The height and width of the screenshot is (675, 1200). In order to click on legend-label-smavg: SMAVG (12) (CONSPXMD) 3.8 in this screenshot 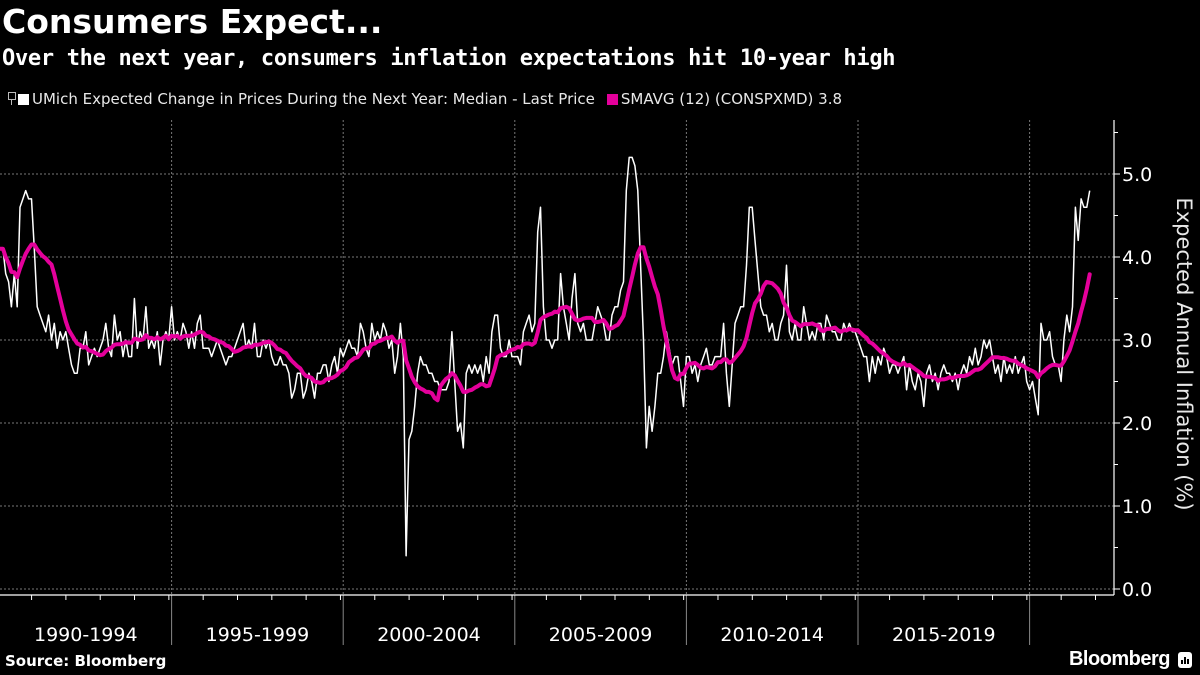, I will do `click(731, 99)`.